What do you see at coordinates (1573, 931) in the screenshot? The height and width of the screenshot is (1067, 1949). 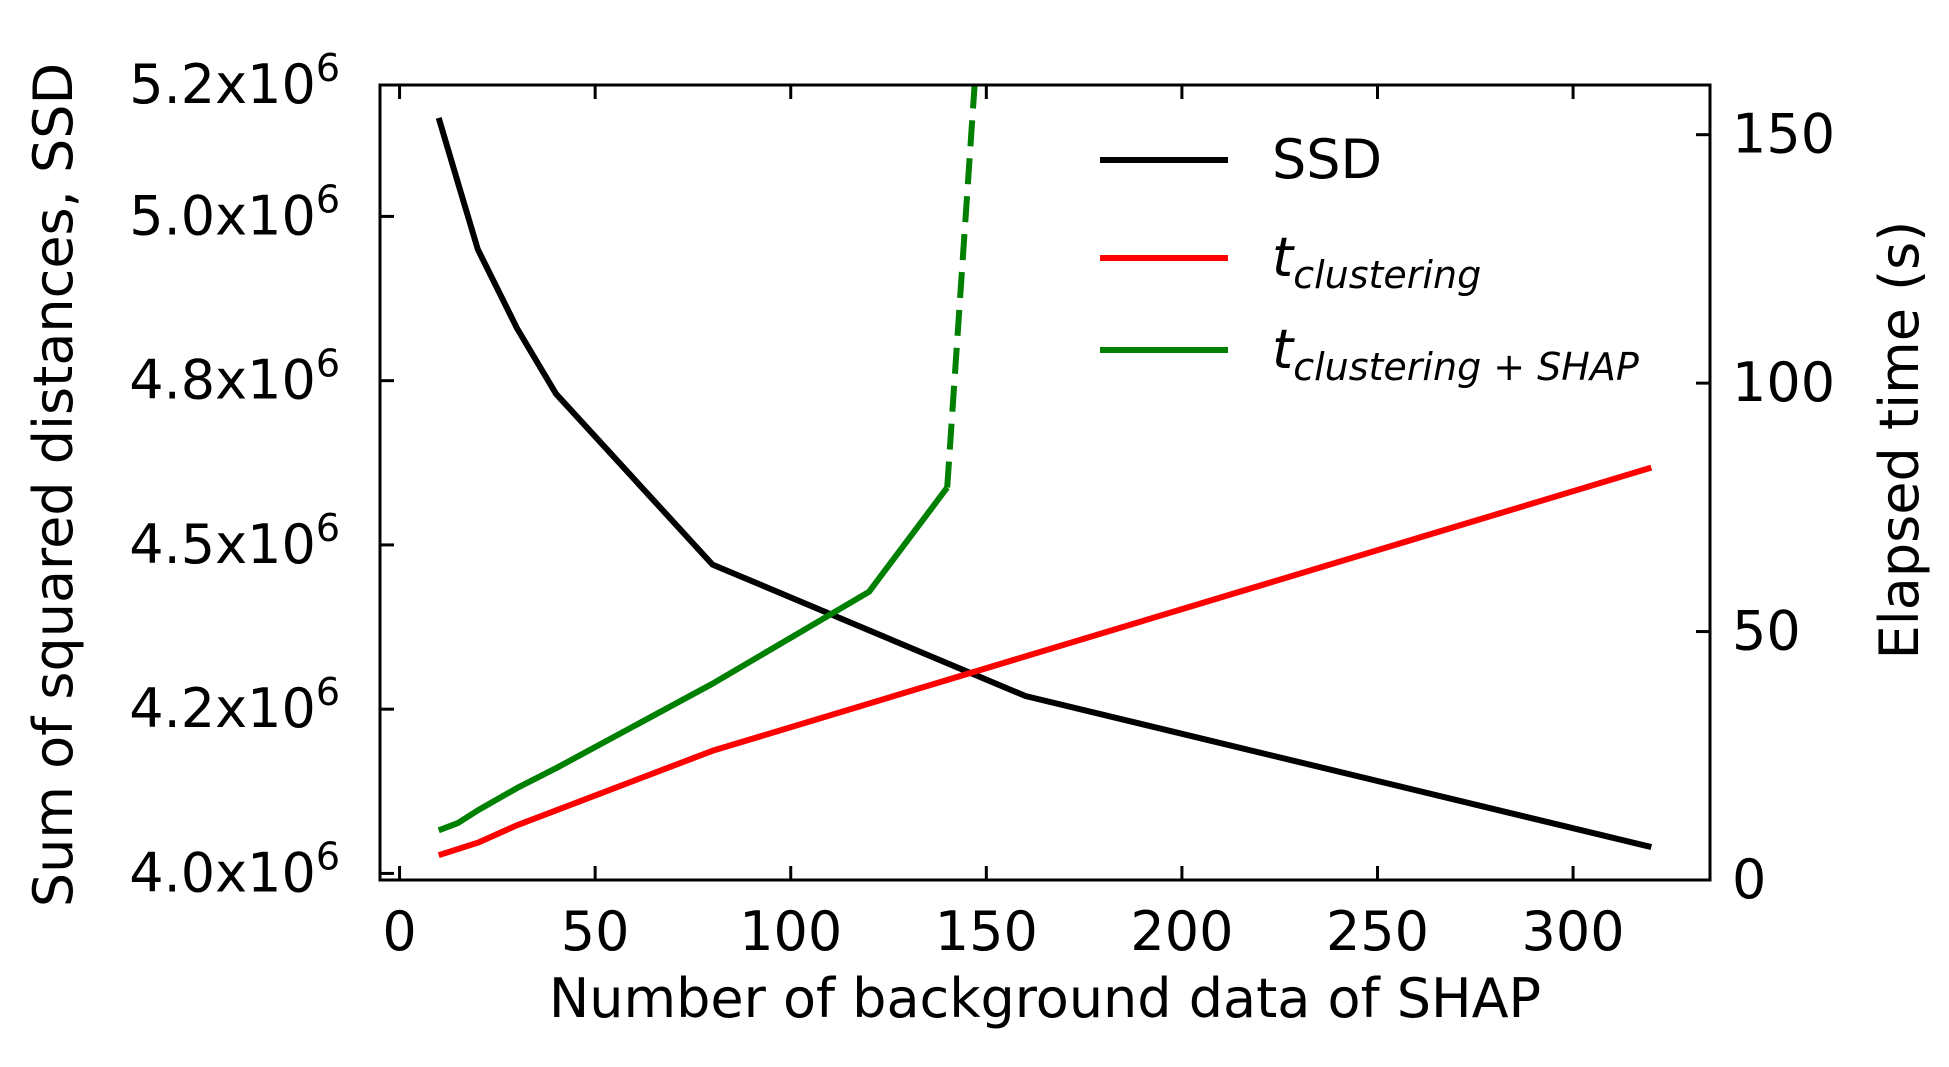 I see `x-tick-label: 300` at bounding box center [1573, 931].